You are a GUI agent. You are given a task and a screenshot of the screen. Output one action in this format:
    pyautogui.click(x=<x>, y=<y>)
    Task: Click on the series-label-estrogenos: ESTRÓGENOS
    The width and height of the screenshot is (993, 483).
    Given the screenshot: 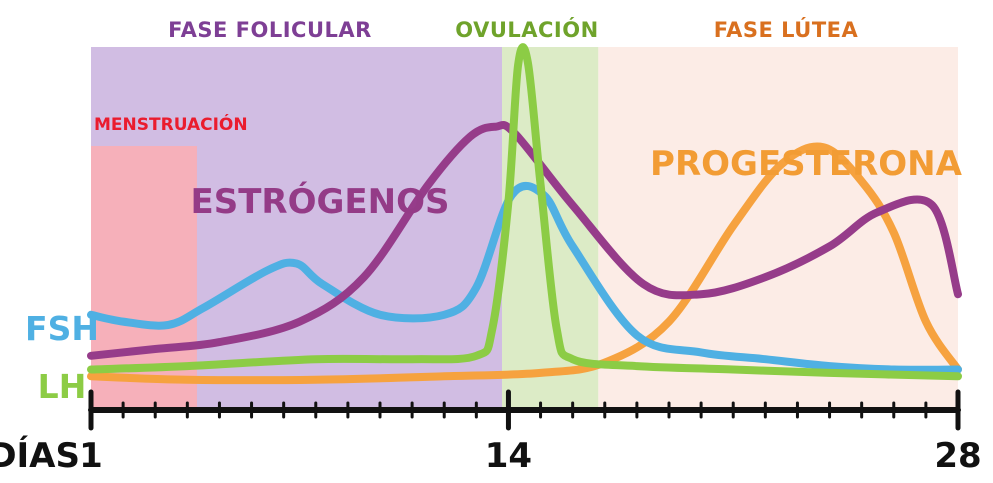 What is the action you would take?
    pyautogui.click(x=320, y=201)
    